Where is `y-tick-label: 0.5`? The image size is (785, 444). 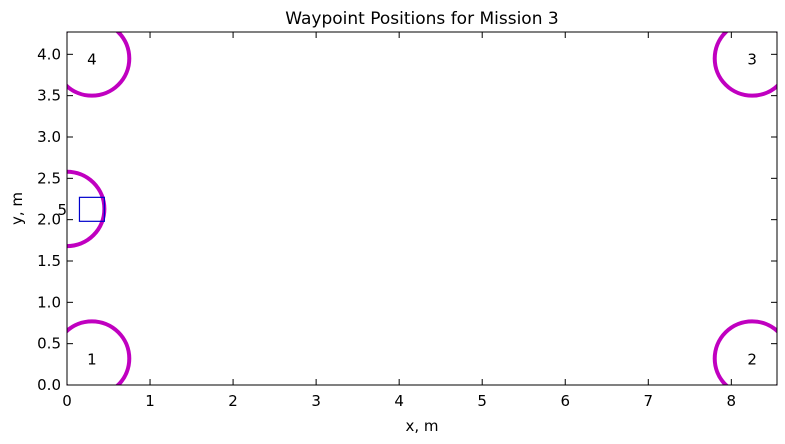 y-tick-label: 0.5 is located at coordinates (49, 344).